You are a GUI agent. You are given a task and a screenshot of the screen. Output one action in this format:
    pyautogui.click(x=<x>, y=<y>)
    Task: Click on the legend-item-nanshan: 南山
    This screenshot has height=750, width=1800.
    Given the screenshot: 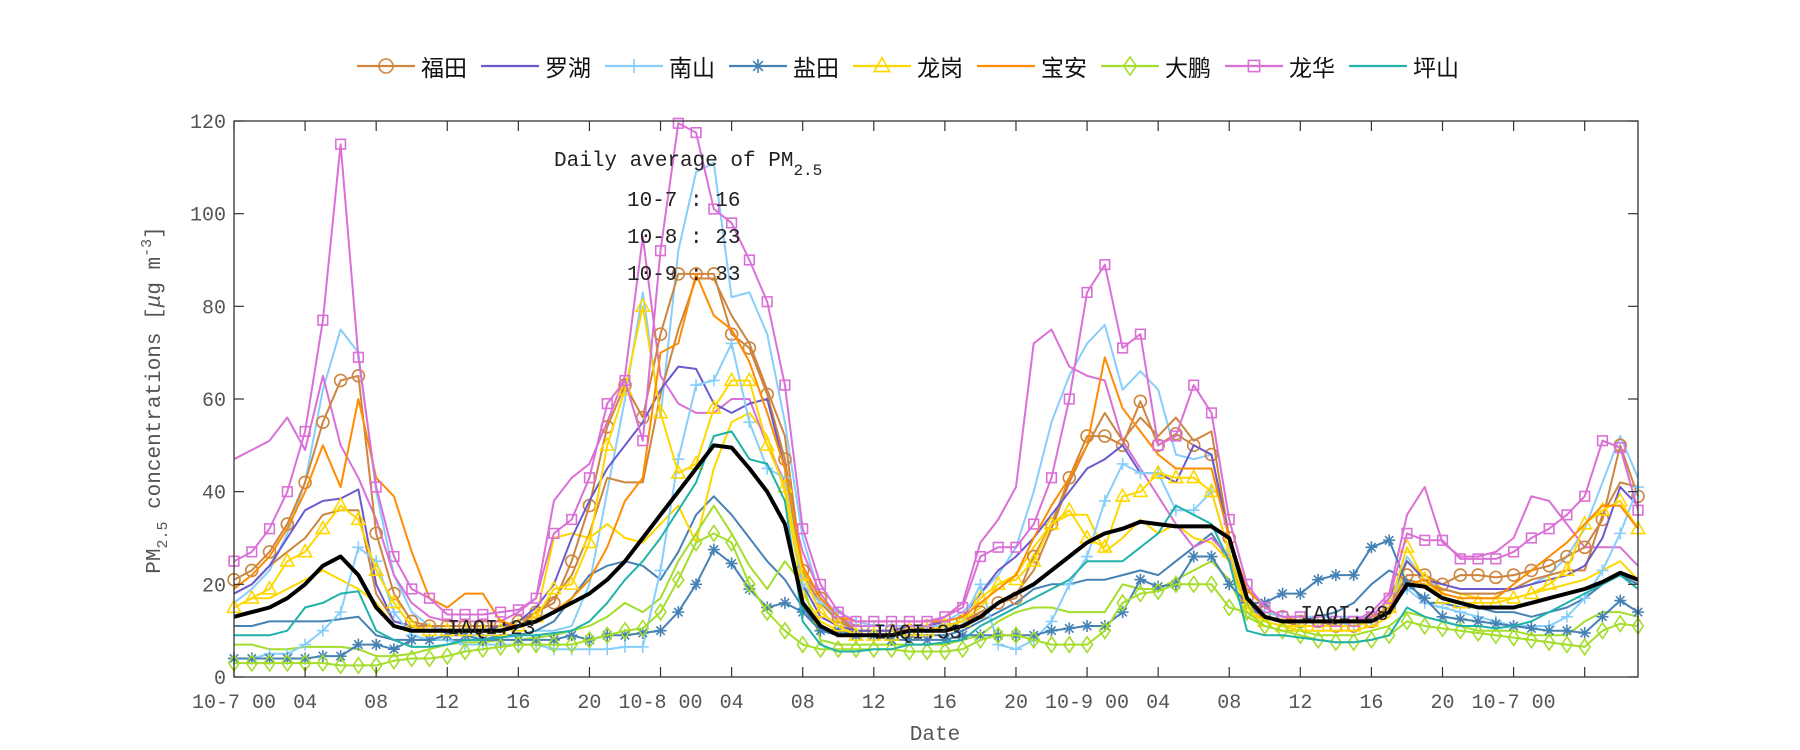 What is the action you would take?
    pyautogui.click(x=659, y=66)
    